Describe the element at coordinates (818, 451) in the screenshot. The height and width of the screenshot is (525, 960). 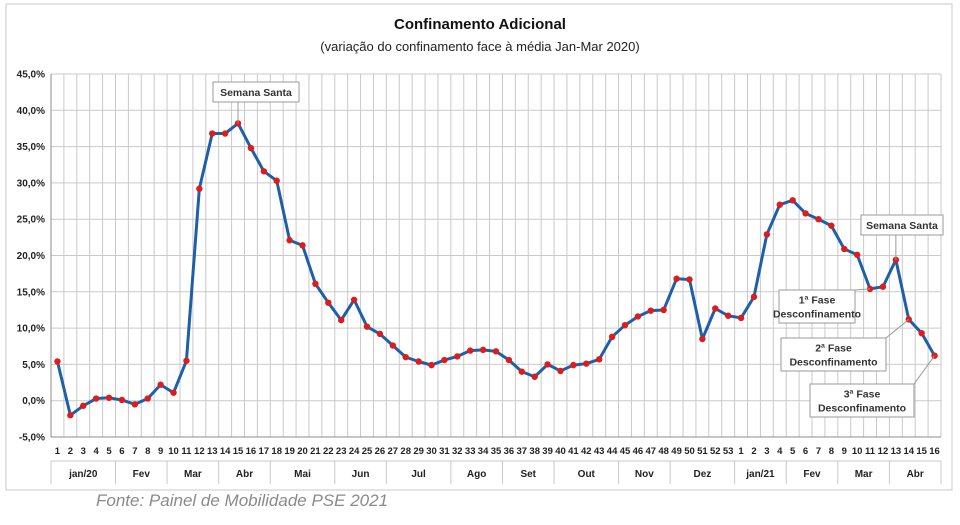
I see `x-tick-label: 7` at that location.